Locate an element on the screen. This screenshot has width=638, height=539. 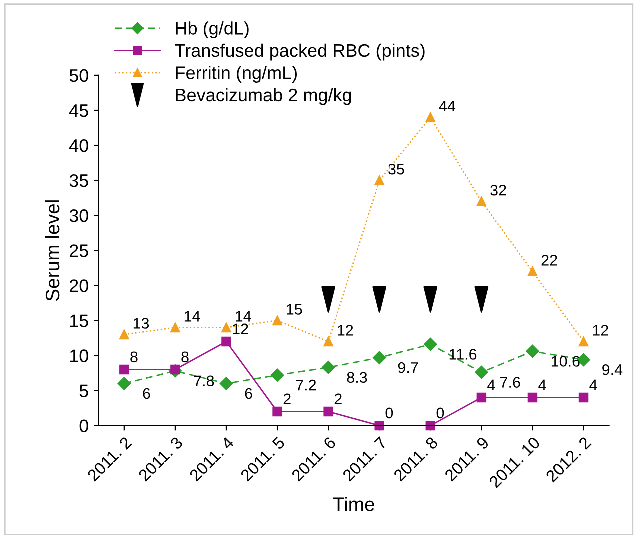
y-axis-title: Serum level is located at coordinates (52, 251).